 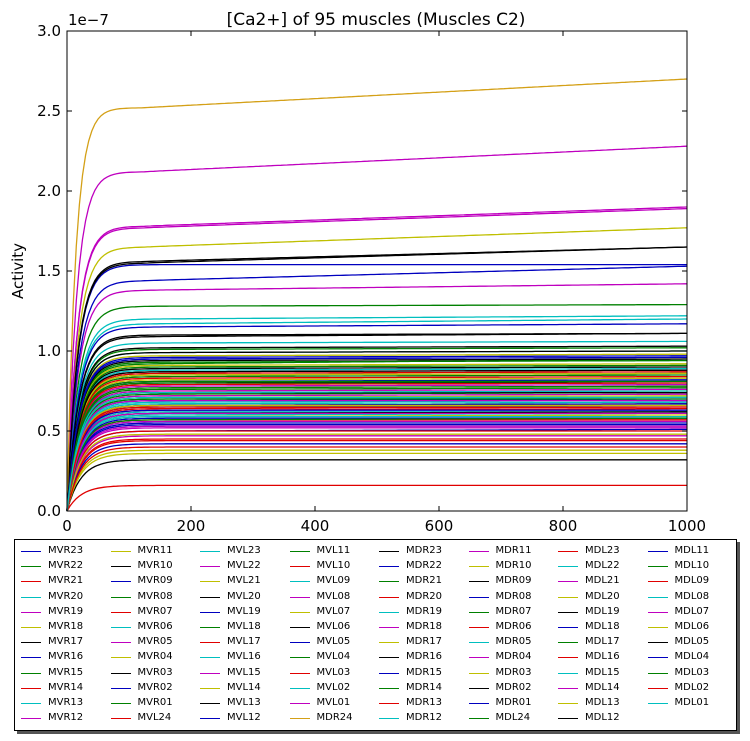 I want to click on series-line-MDR22, so click(x=376, y=467).